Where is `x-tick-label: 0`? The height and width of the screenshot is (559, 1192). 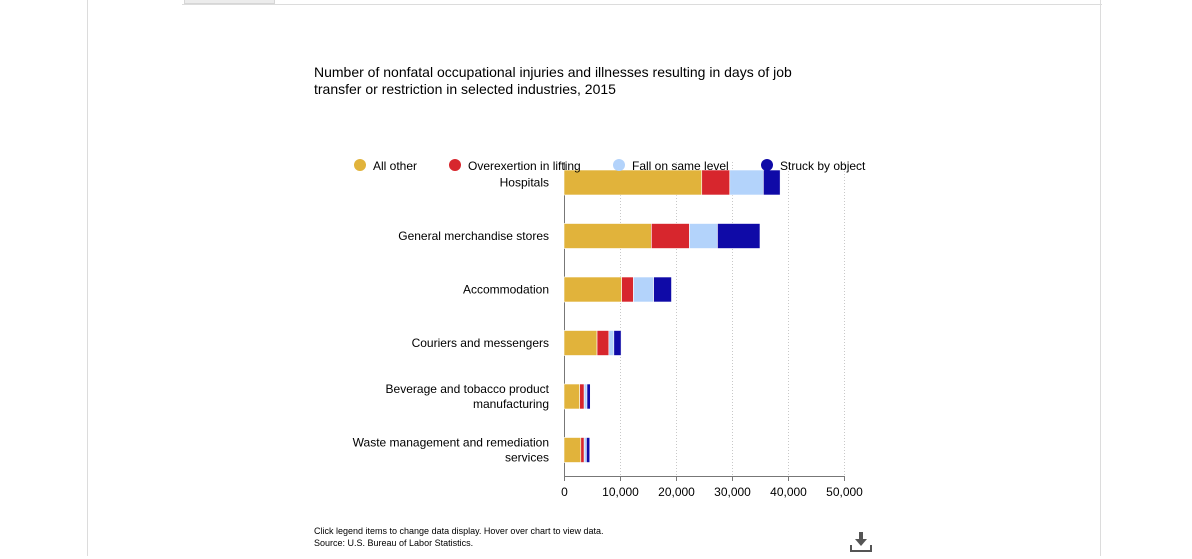 x-tick-label: 0 is located at coordinates (564, 492).